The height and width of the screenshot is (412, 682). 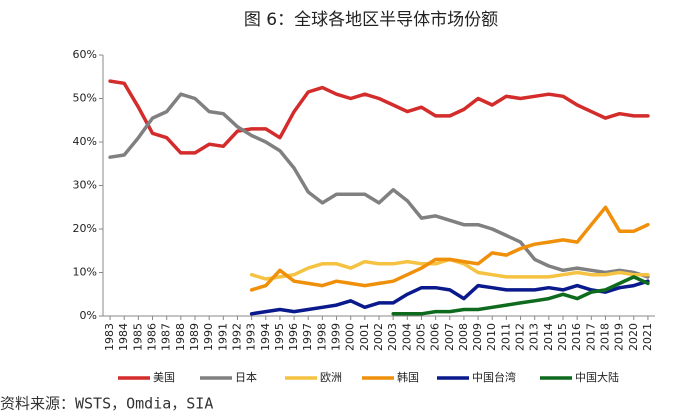 I want to click on x-tick-label: 1991, so click(x=222, y=337).